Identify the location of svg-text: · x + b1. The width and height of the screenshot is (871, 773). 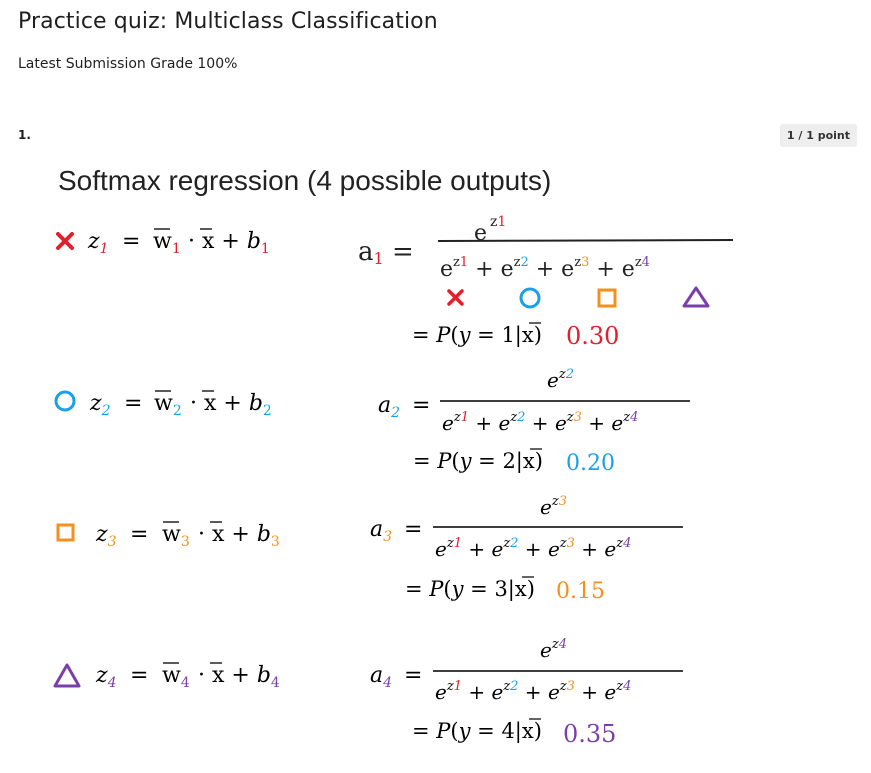
(229, 243).